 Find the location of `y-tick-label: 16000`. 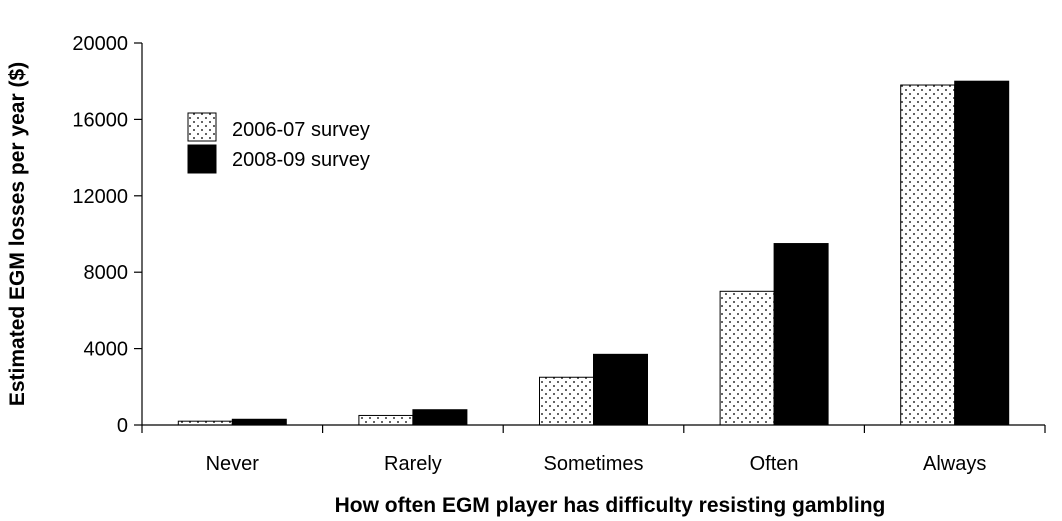

y-tick-label: 16000 is located at coordinates (100, 120).